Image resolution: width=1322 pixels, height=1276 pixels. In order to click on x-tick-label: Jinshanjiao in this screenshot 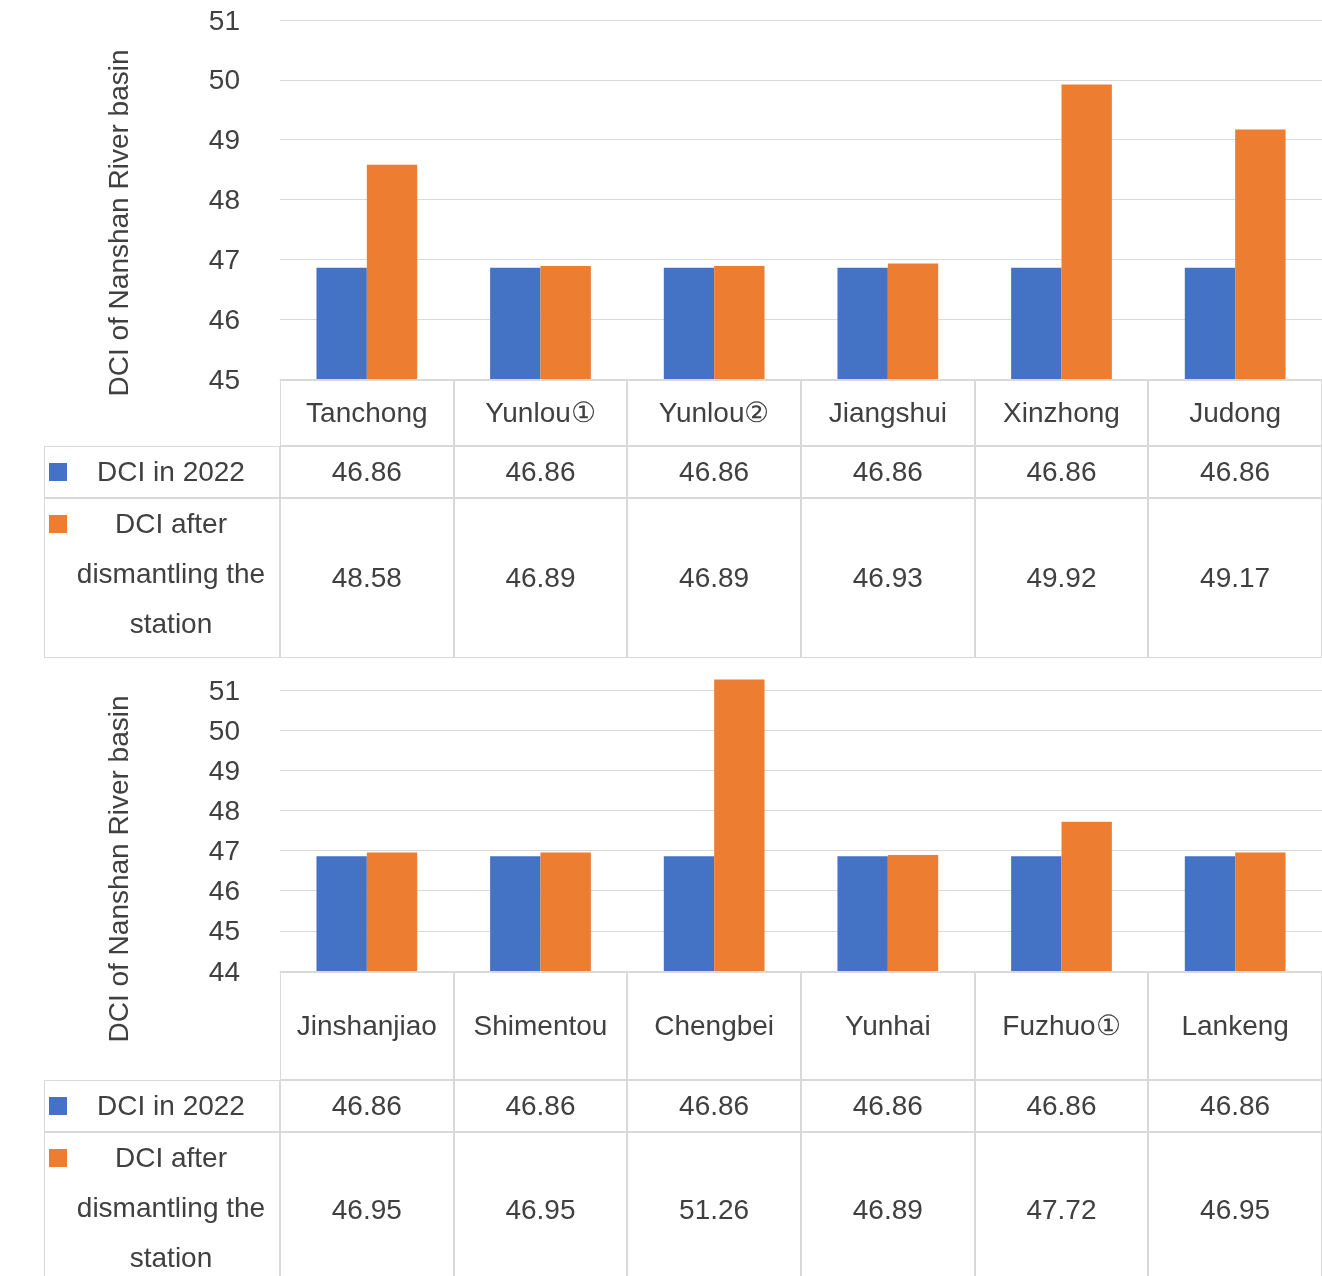, I will do `click(367, 1026)`.